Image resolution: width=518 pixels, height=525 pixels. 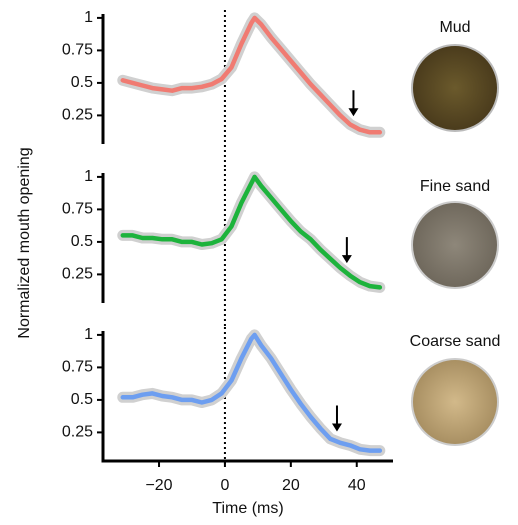 What do you see at coordinates (455, 88) in the screenshot?
I see `mud-dish` at bounding box center [455, 88].